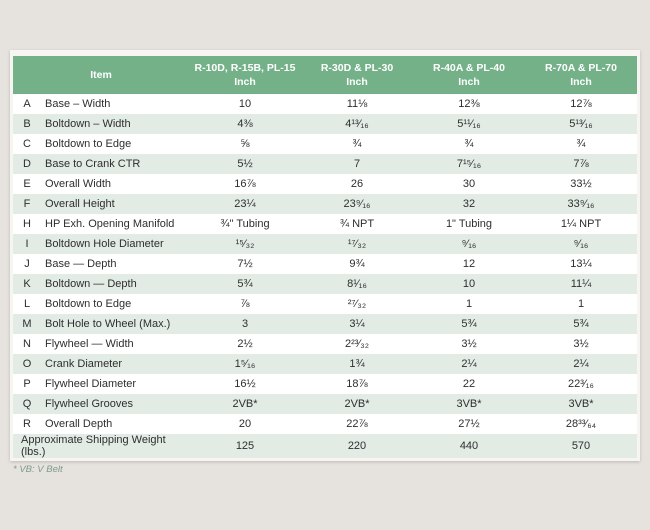 The height and width of the screenshot is (530, 650). I want to click on row-value: 5½, so click(245, 164).